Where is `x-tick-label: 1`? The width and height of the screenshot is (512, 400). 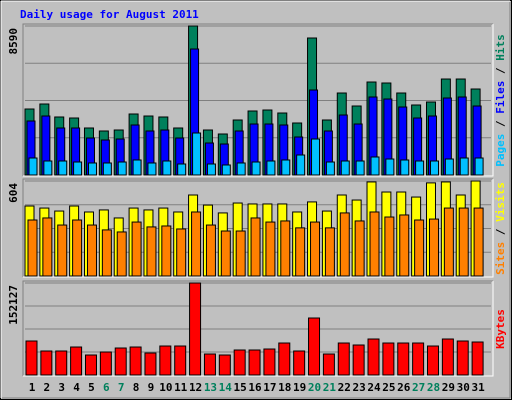
x-tick-label: 1 is located at coordinates (32, 387).